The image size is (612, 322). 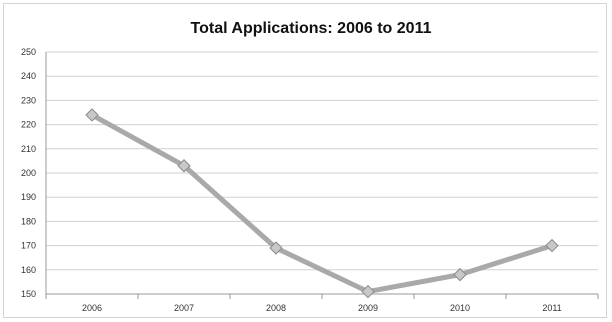 What do you see at coordinates (28, 76) in the screenshot?
I see `y-tick-label: 240` at bounding box center [28, 76].